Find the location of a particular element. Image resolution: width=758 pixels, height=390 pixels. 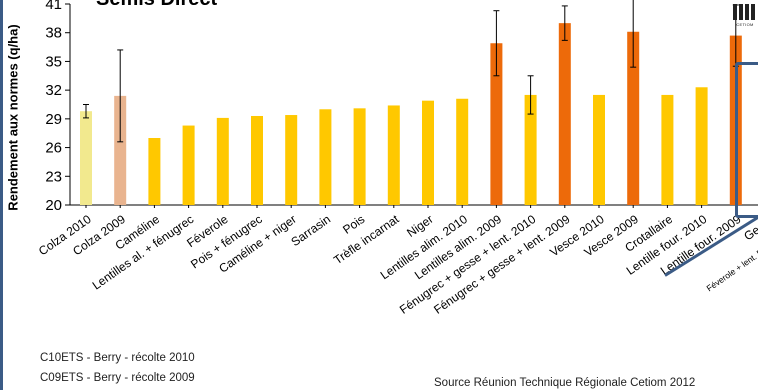

y-tick-label: 23 is located at coordinates (53, 176).